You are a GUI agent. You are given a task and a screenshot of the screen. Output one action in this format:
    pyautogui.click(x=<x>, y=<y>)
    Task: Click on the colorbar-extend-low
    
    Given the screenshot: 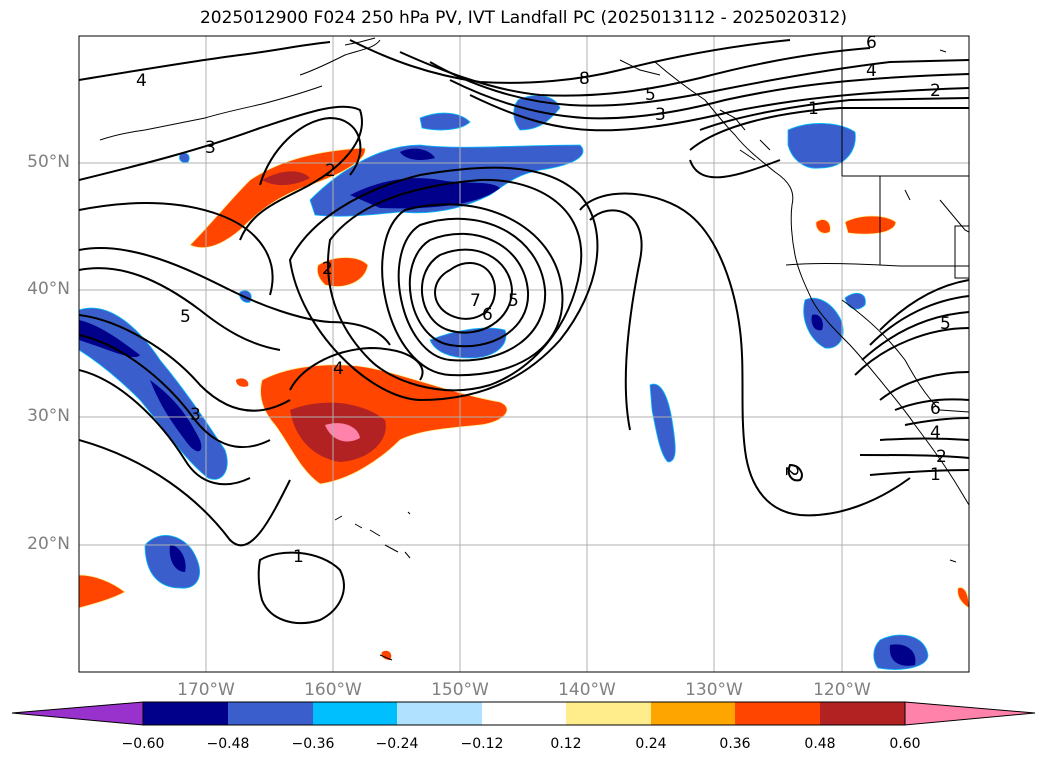 What is the action you would take?
    pyautogui.click(x=77, y=713)
    